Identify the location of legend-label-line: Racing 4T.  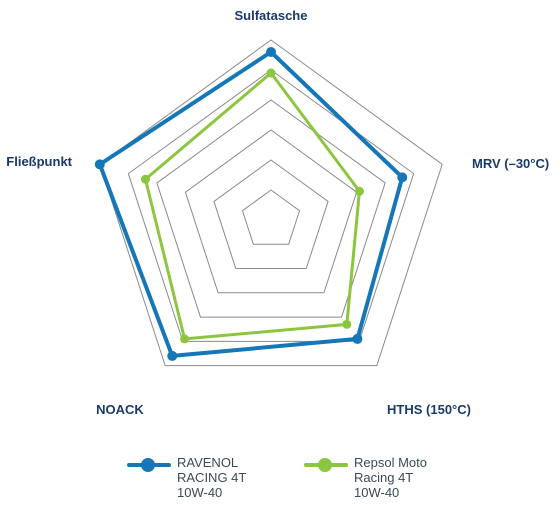
(384, 477).